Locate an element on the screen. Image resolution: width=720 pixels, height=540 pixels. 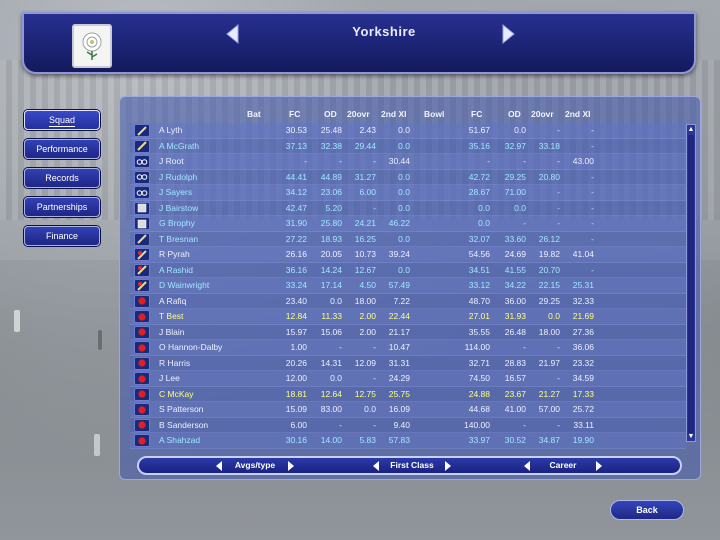
stat-bat-od: 17.14 is located at coordinates (331, 285).